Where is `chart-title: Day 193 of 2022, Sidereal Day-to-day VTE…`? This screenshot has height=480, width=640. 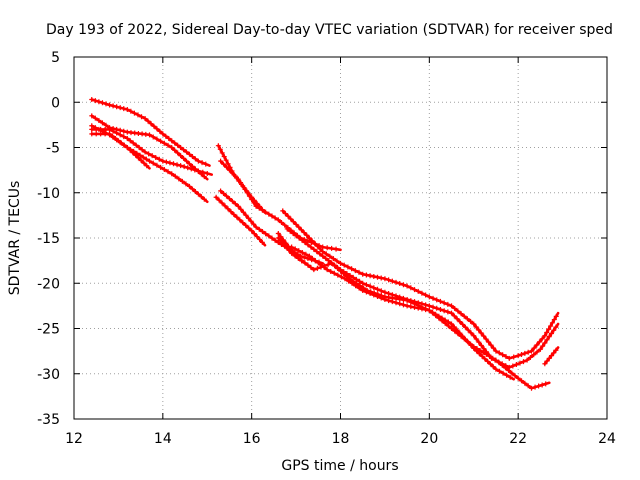
chart-title: Day 193 of 2022, Sidereal Day-to-day VTE… is located at coordinates (329, 30).